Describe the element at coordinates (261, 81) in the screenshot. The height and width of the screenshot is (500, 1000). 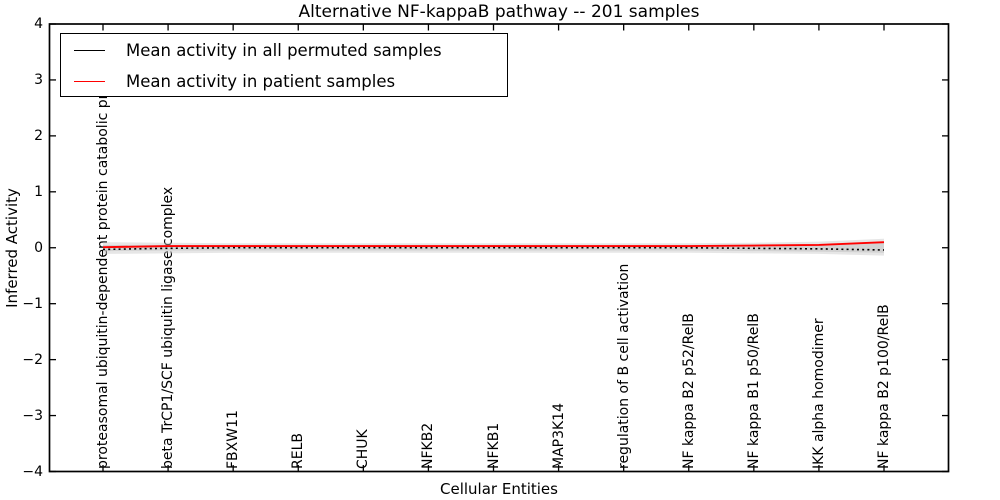
I see `legend-label-patient: Mean activity in patient samples` at that location.